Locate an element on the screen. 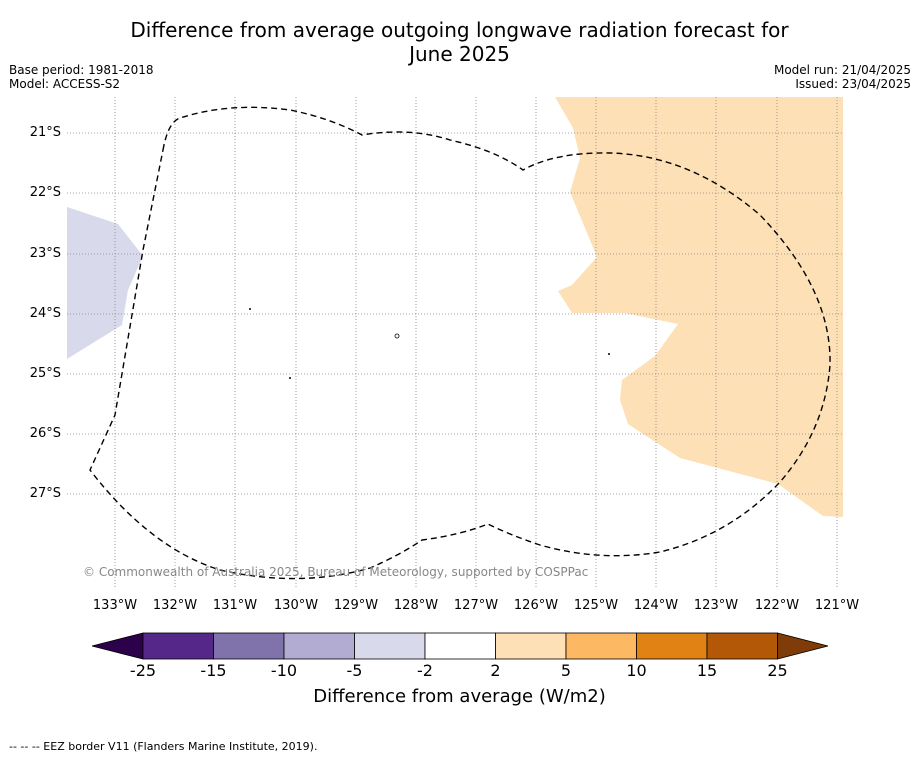  lat-label: 22°S is located at coordinates (45, 192).